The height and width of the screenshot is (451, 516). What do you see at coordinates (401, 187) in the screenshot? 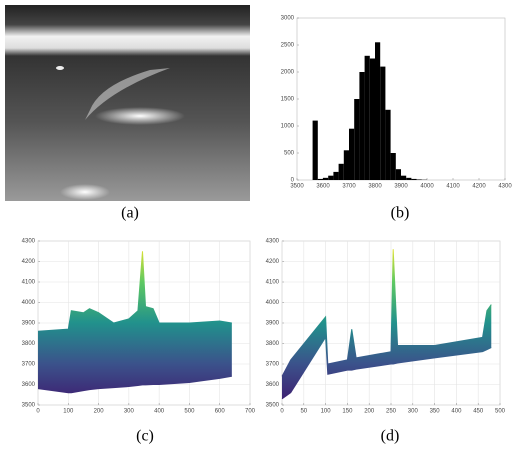
I see `x-tick-label: 3900` at bounding box center [401, 187].